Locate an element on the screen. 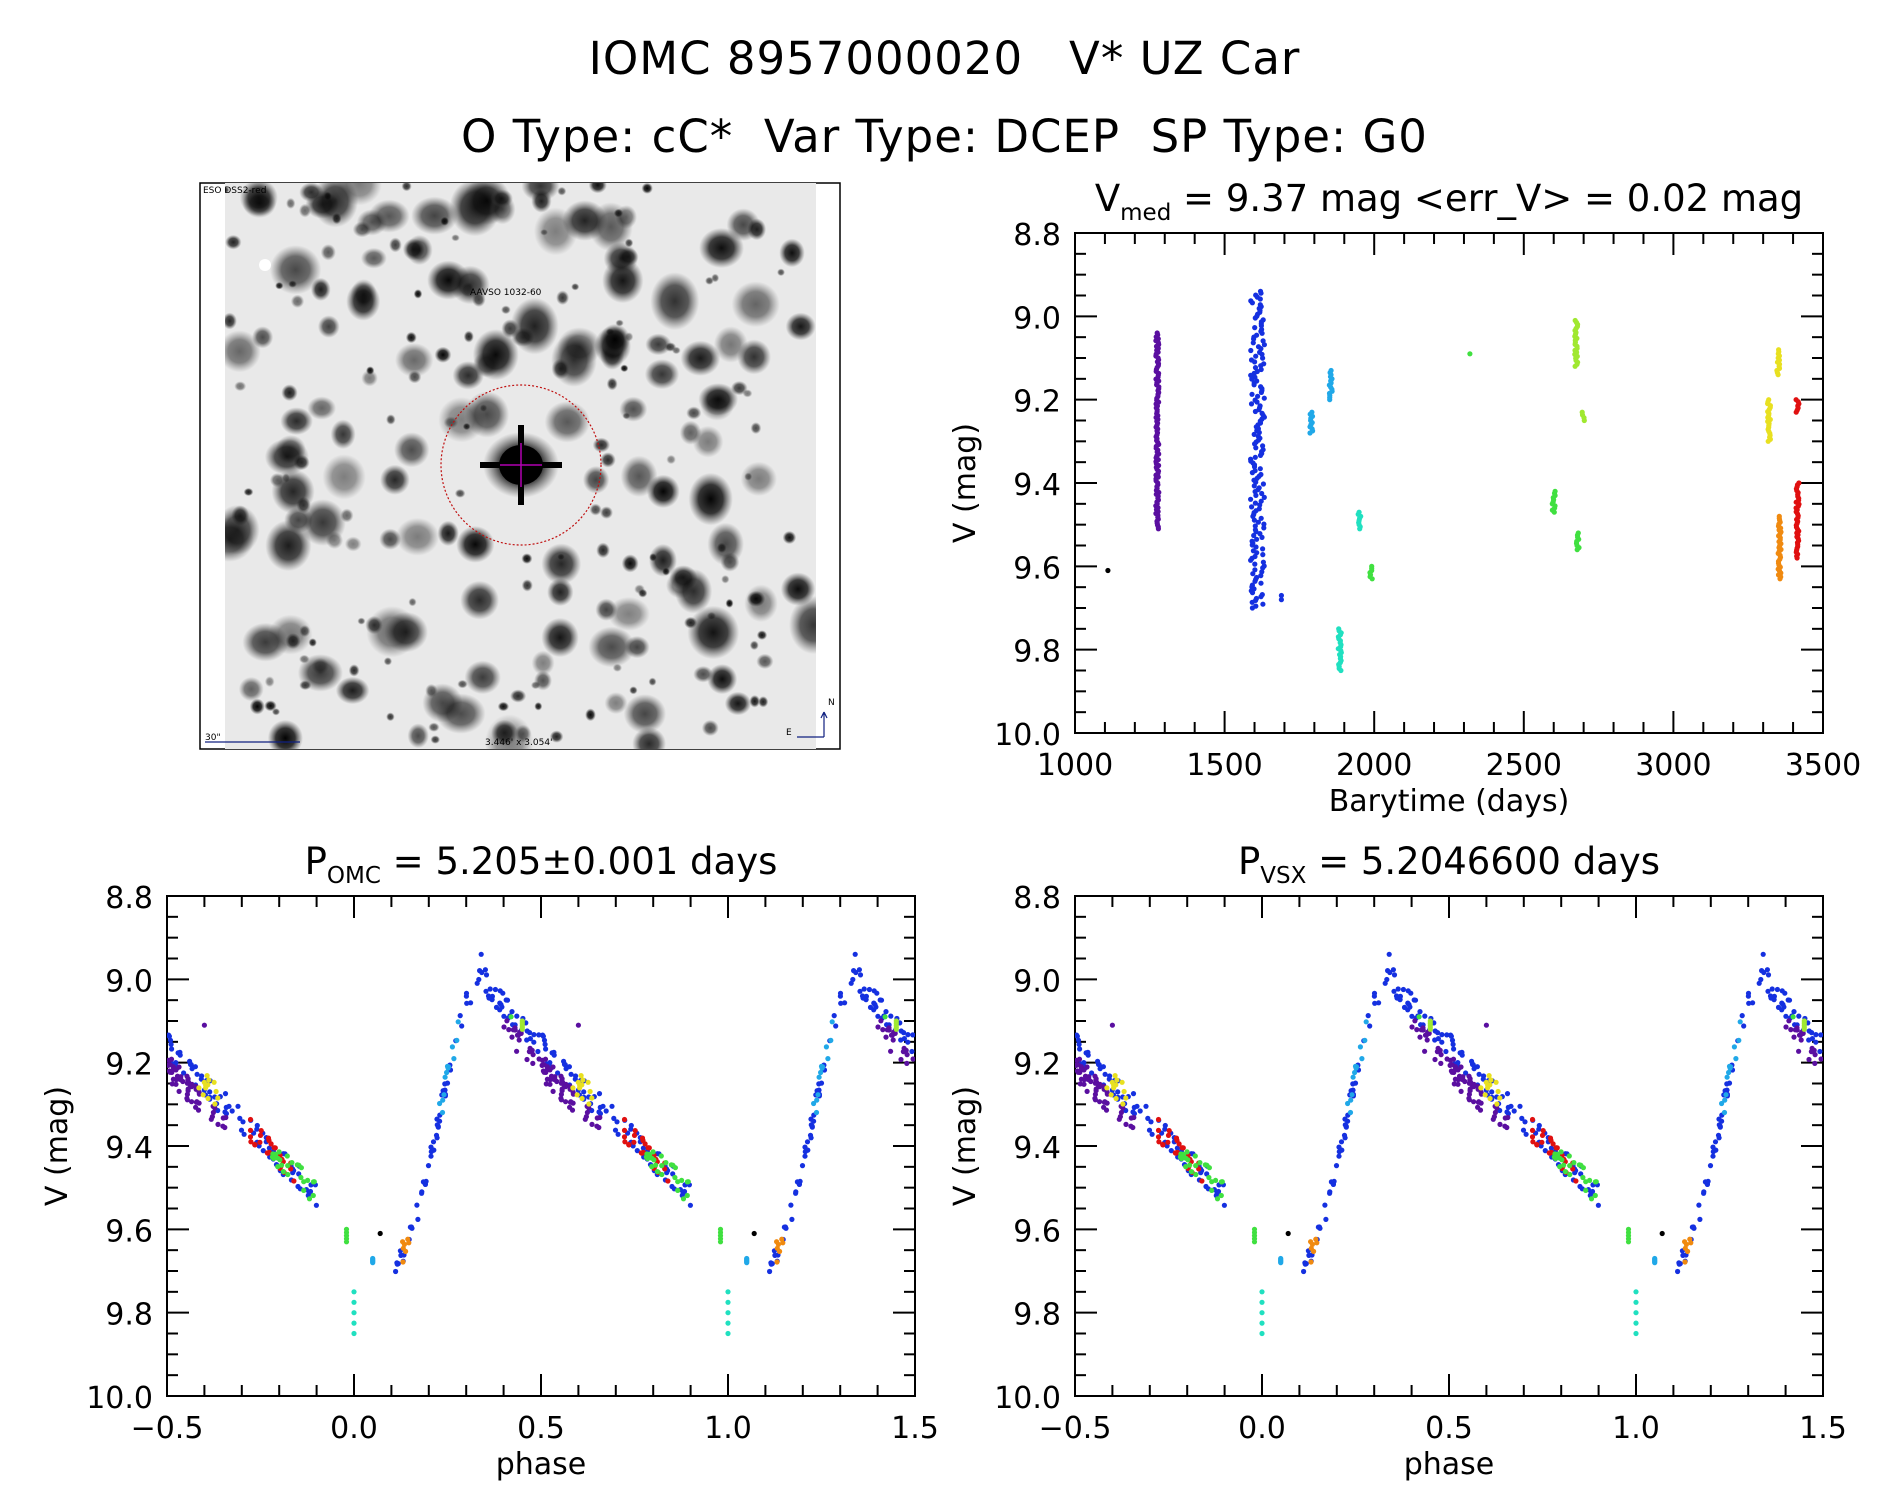 The height and width of the screenshot is (1494, 1889). y-tick-label: 9.4 is located at coordinates (129, 1148).